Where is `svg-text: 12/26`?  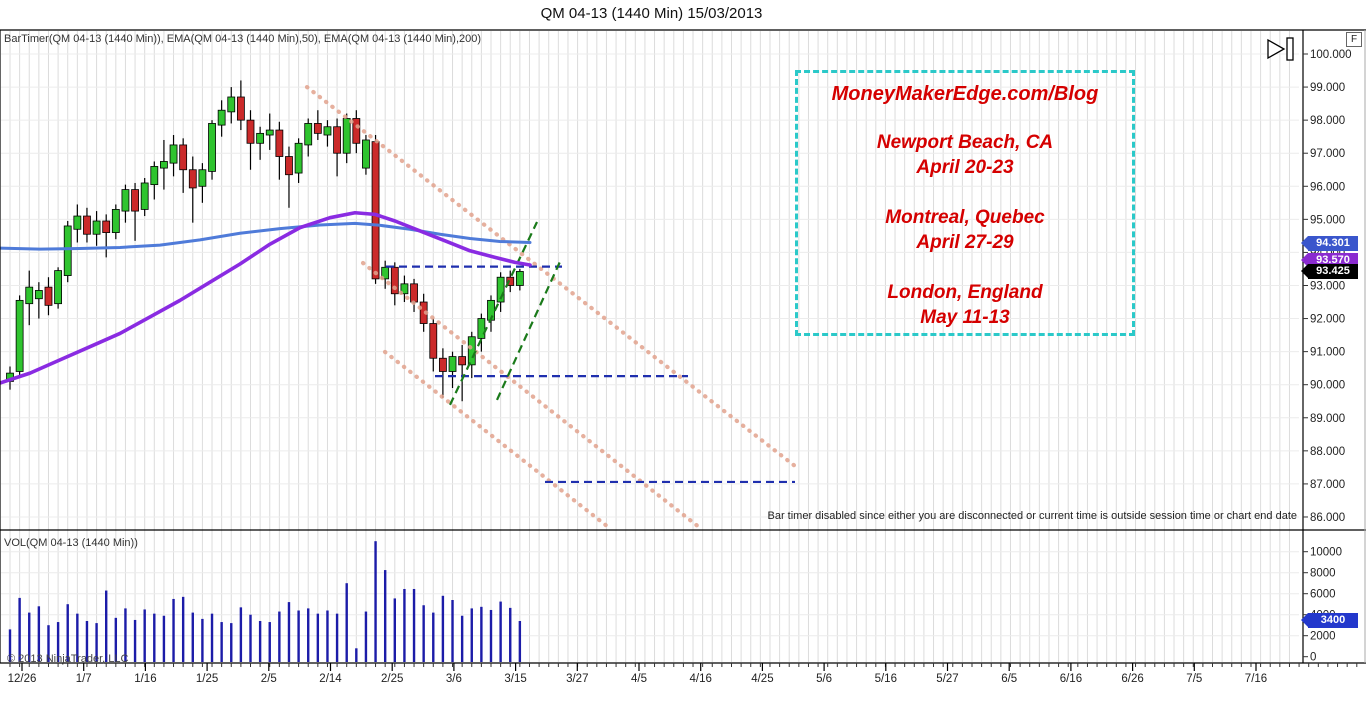
svg-text: 12/26 is located at coordinates (22, 679).